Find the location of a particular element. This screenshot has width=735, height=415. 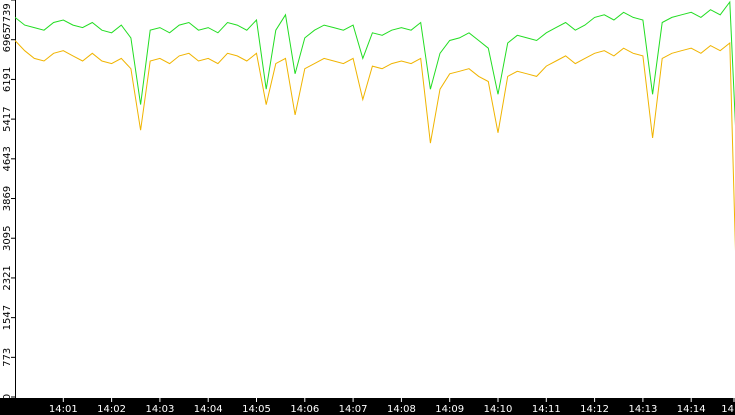

y-tick-label: 6191 is located at coordinates (7, 79).